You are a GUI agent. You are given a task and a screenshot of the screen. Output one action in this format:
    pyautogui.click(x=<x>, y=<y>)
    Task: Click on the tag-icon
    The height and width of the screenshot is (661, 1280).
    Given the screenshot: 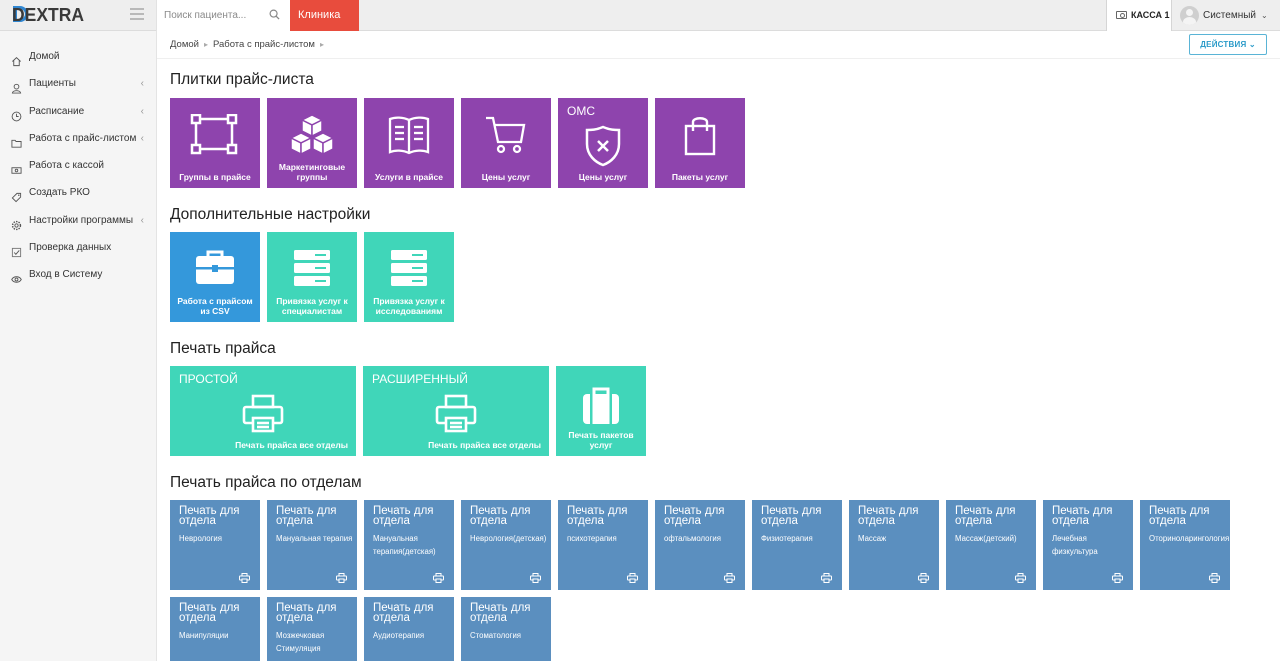 What is the action you would take?
    pyautogui.click(x=16, y=195)
    